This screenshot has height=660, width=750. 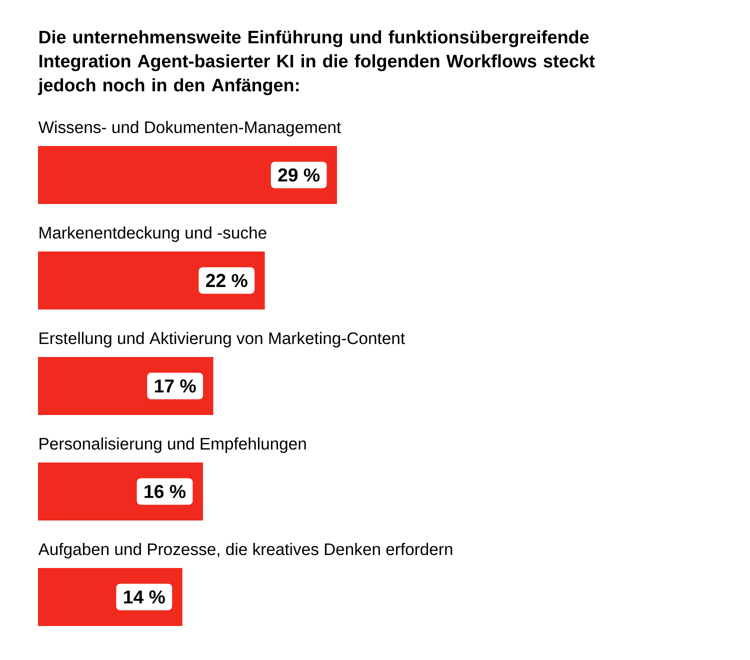 I want to click on data-label: 17 %, so click(x=175, y=386).